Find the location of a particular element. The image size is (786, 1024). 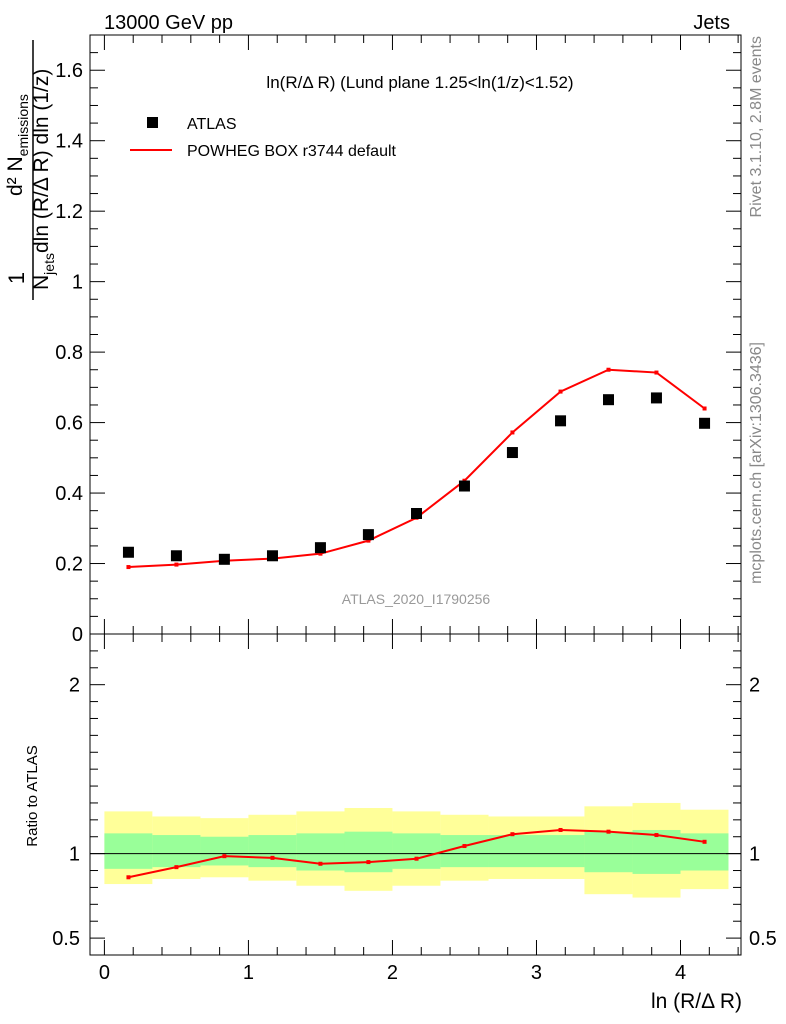

y-axis-den-n: N is located at coordinates (41, 282).